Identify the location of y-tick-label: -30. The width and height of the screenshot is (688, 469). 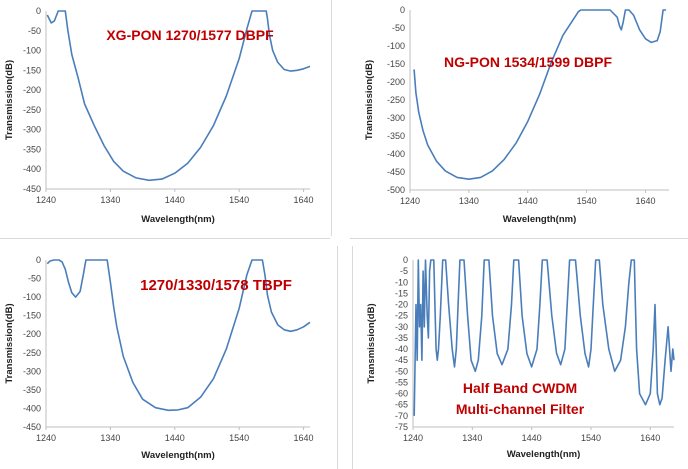
(401, 327).